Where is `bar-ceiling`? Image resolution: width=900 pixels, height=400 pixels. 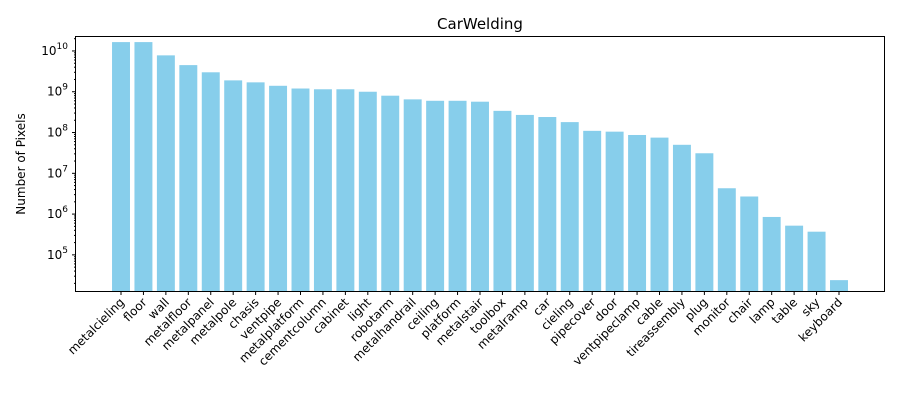 bar-ceiling is located at coordinates (435, 195).